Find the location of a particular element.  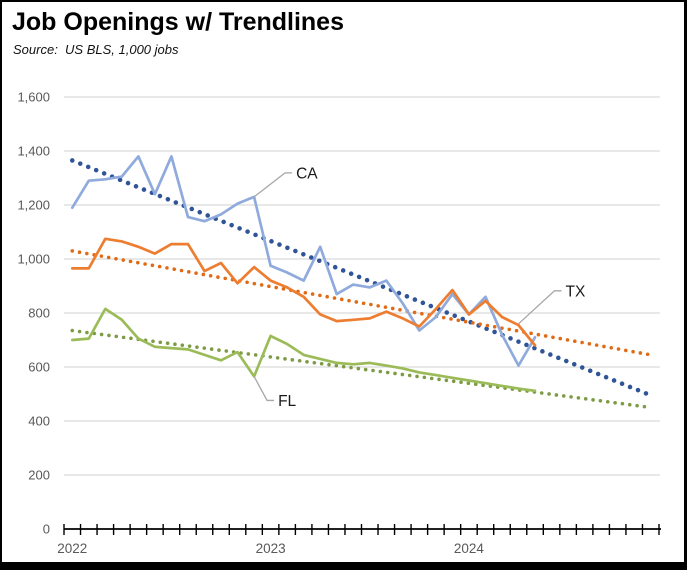

x-axis-year-label: 2023 is located at coordinates (271, 548).